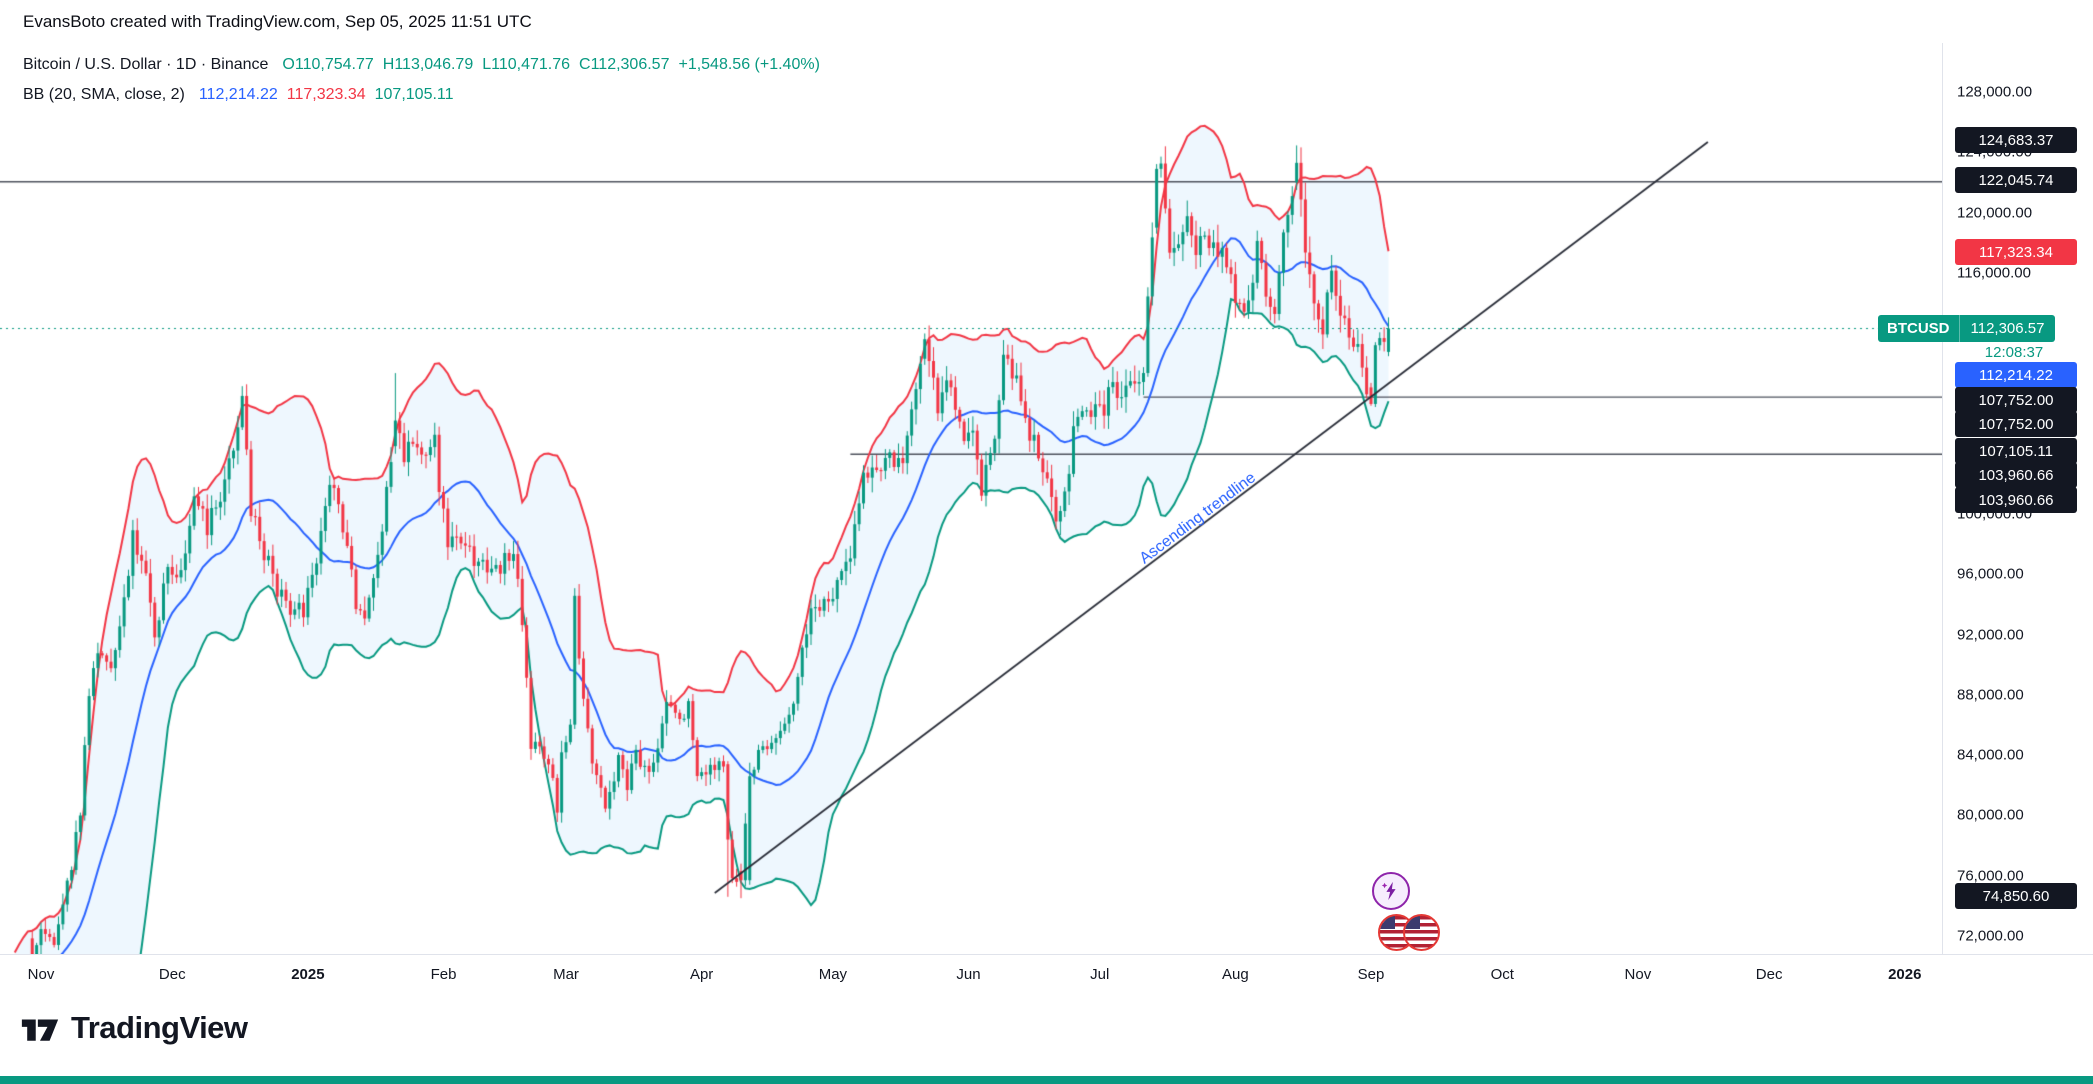 The height and width of the screenshot is (1084, 2093). Describe the element at coordinates (334, 64) in the screenshot. I see `open-value: 110,754.77` at that location.